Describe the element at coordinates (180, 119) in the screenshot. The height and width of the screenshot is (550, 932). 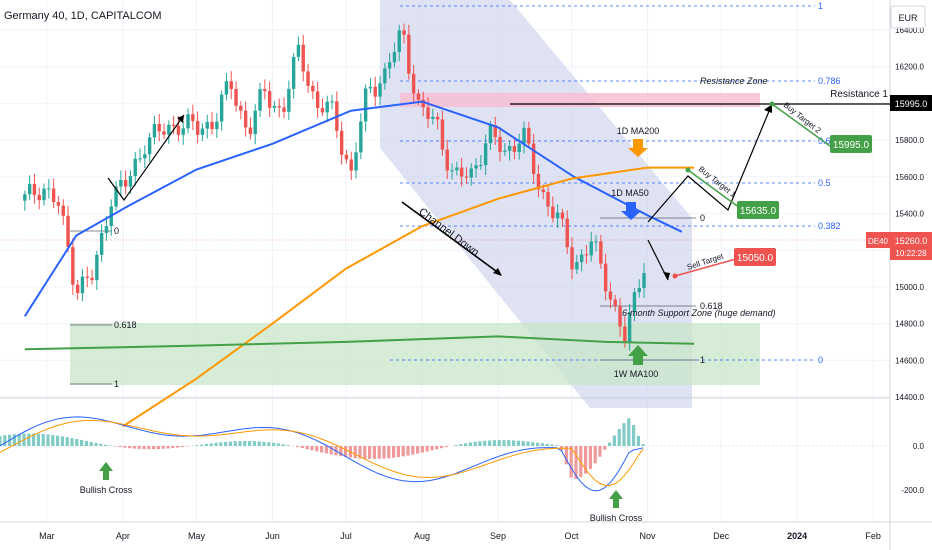
I see `rally-arrow-head` at that location.